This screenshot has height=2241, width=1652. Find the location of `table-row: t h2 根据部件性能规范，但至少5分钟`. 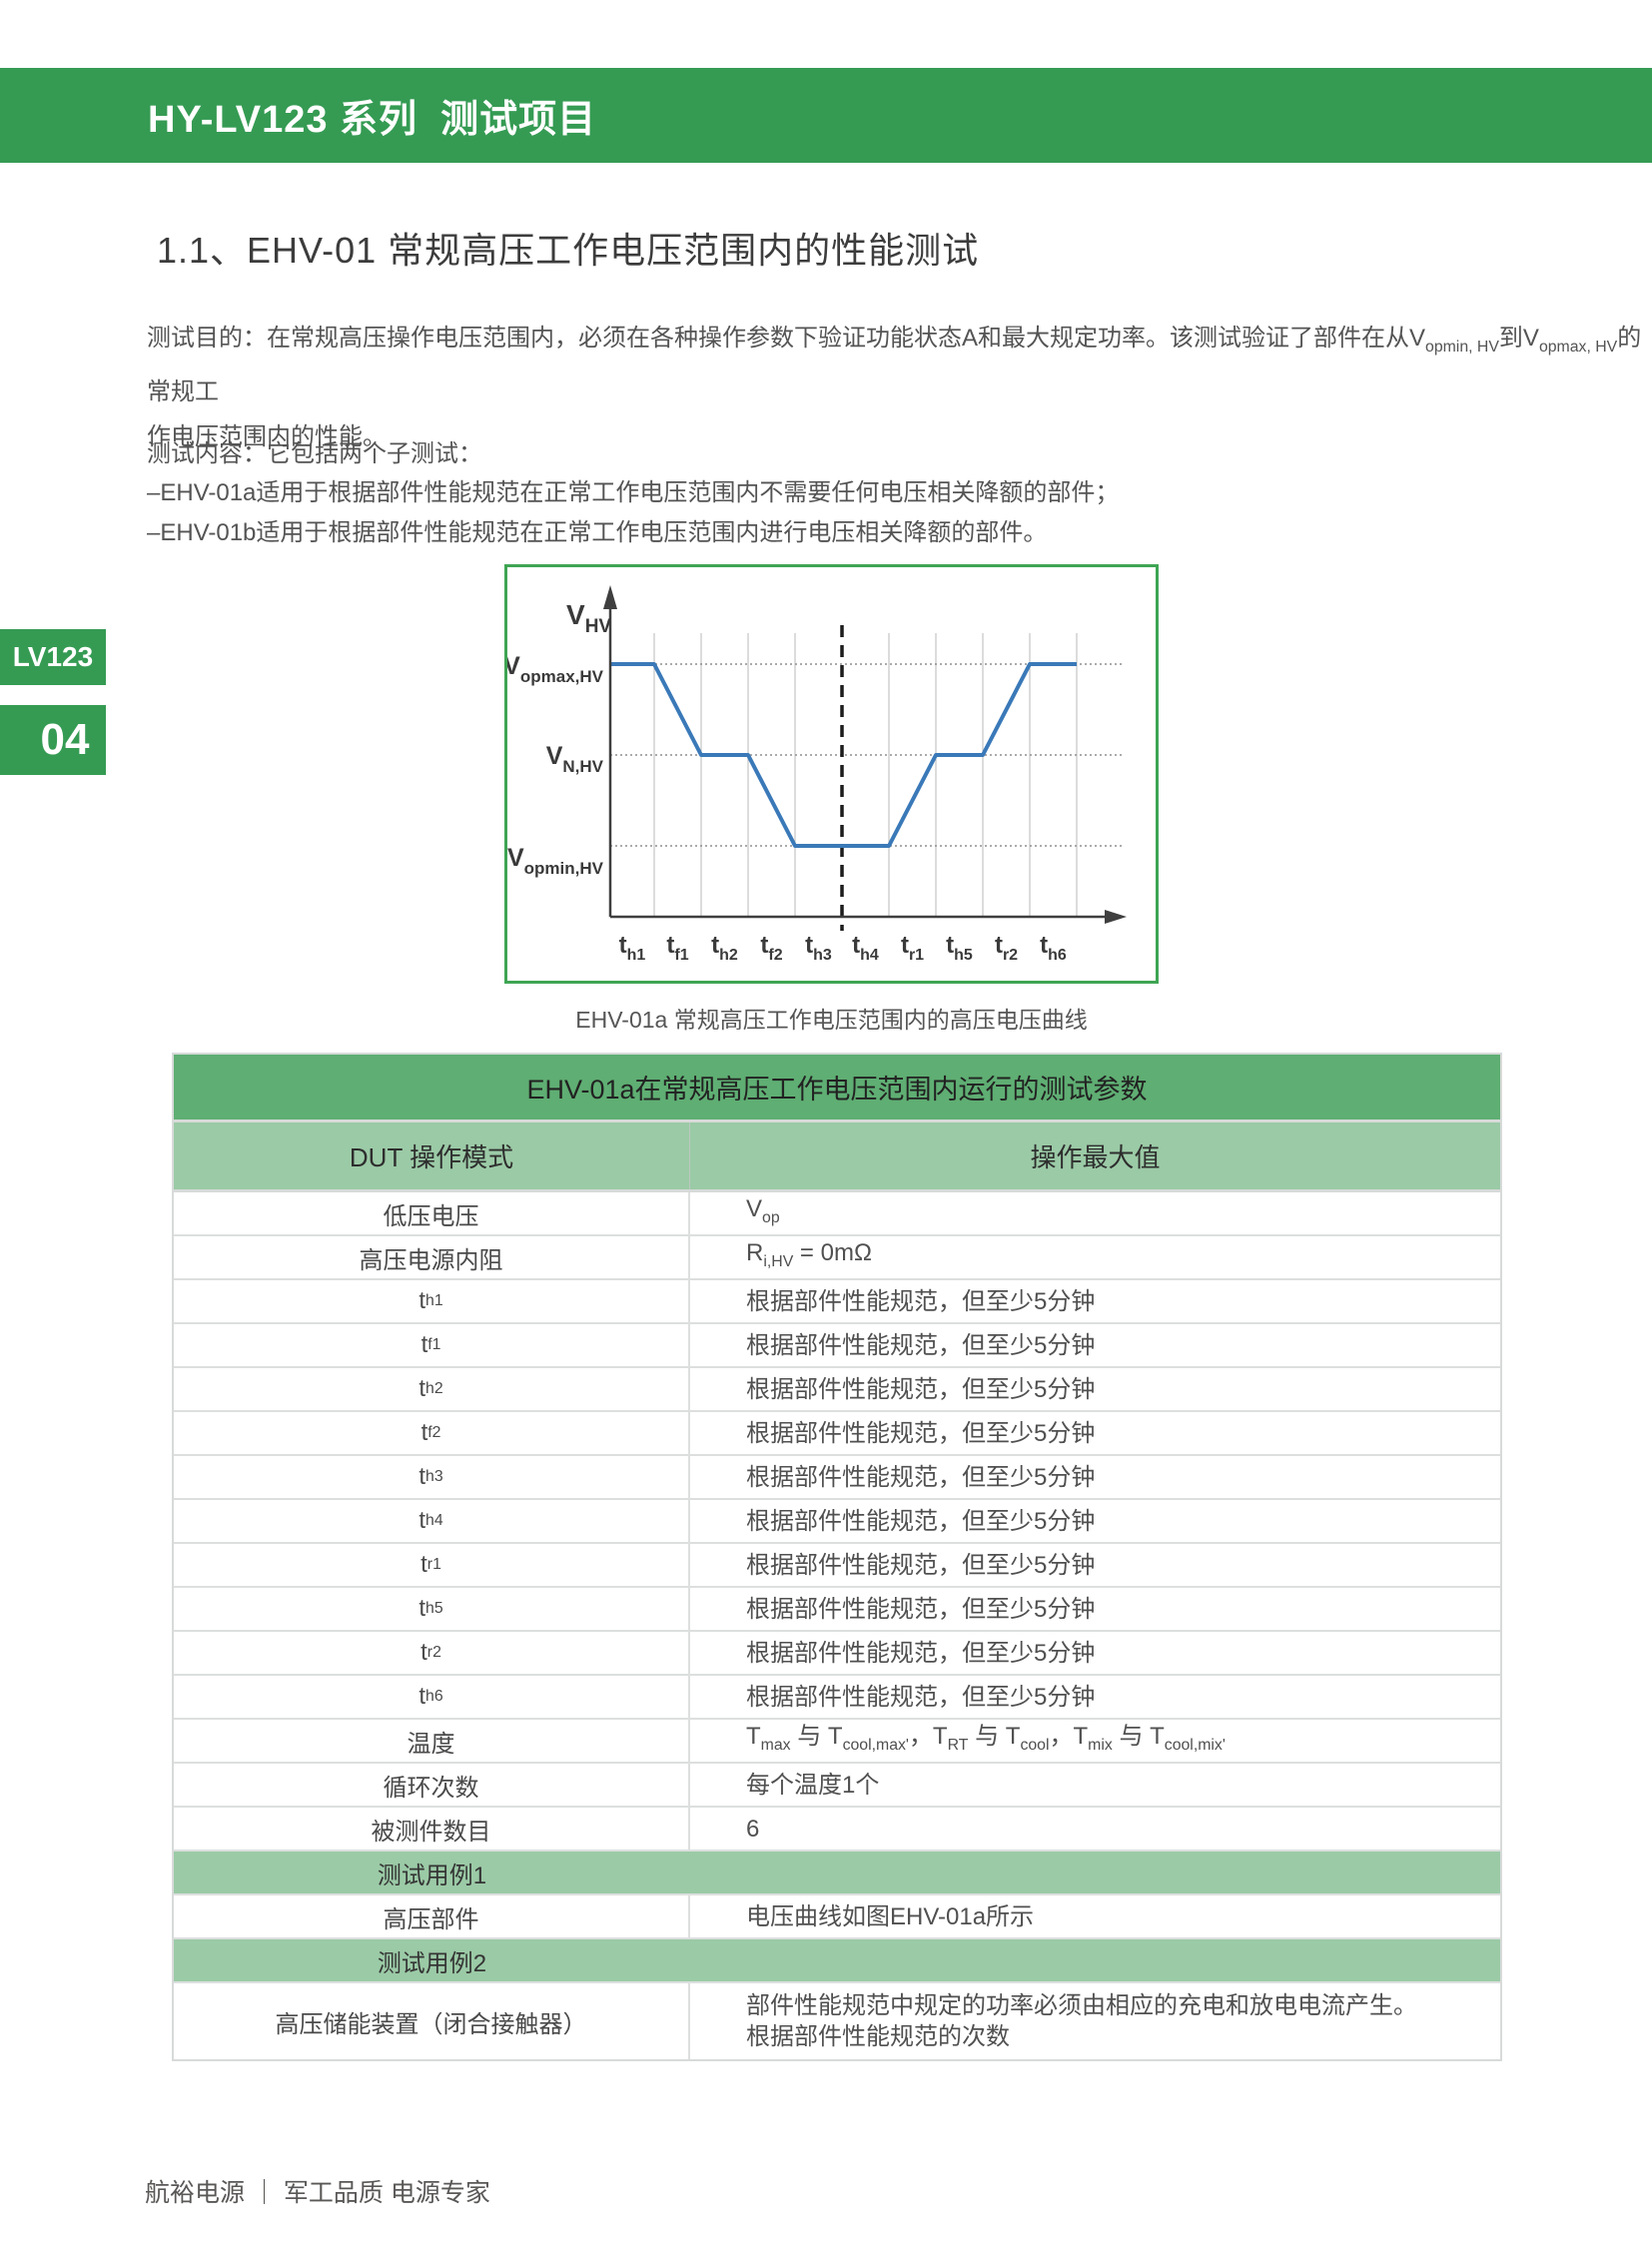

table-row: t h2 根据部件性能规范，但至少5分钟 is located at coordinates (837, 1390).